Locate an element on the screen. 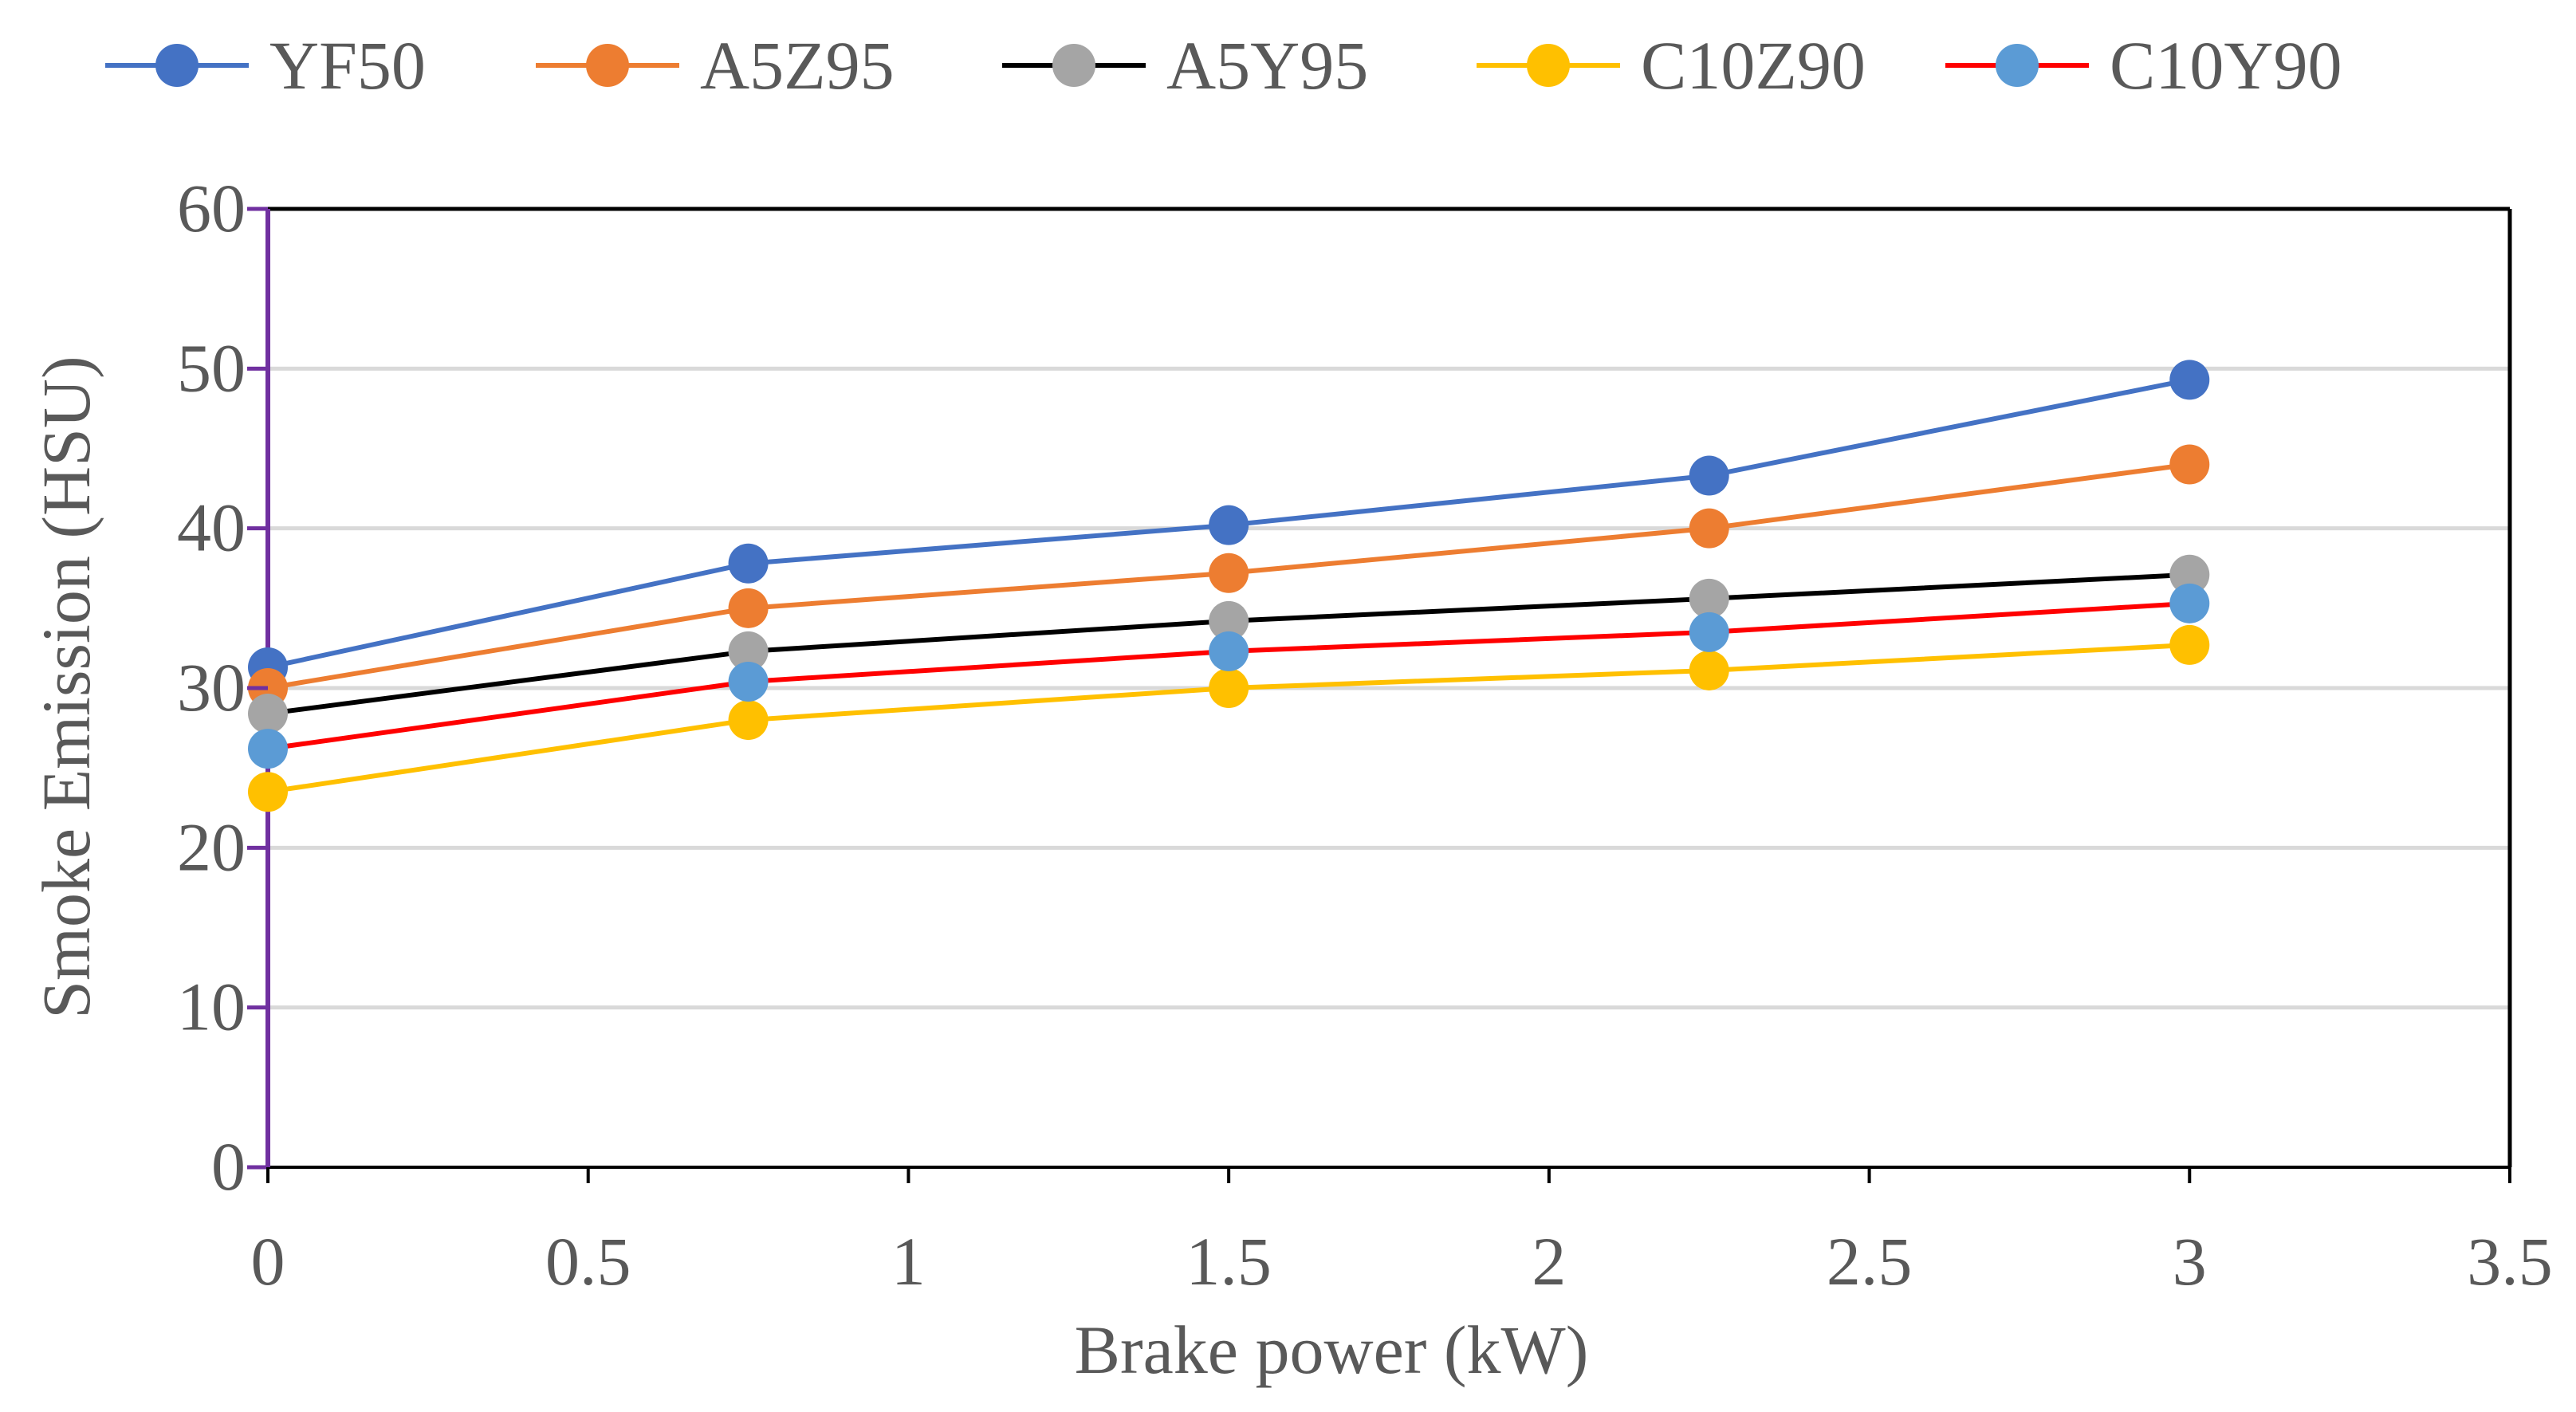 The image size is (2576, 1412). legend-label: A5Y95 is located at coordinates (1267, 65).